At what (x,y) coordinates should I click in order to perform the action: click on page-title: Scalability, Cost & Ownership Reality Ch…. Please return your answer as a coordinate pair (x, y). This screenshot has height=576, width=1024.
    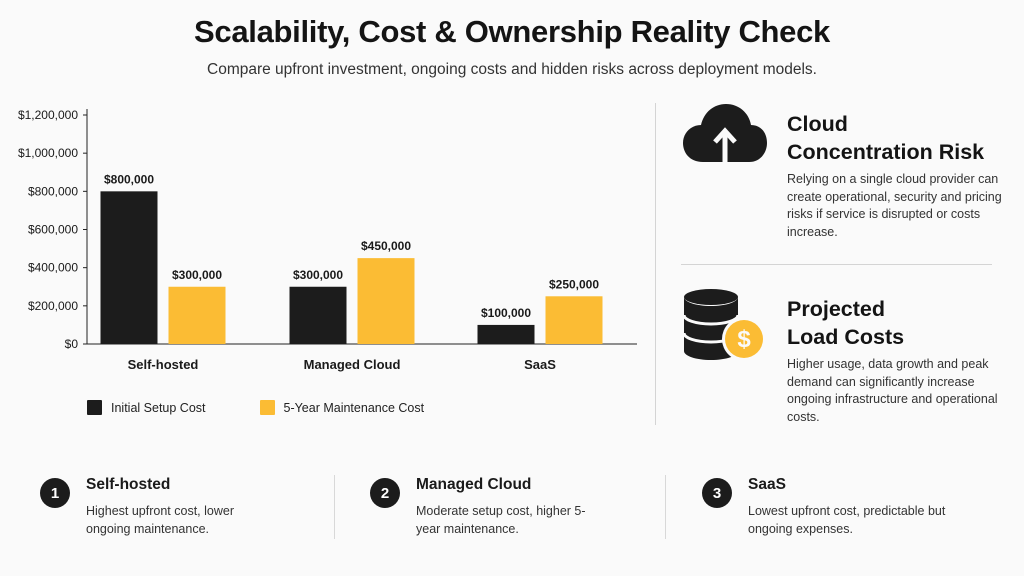
    Looking at the image, I should click on (512, 31).